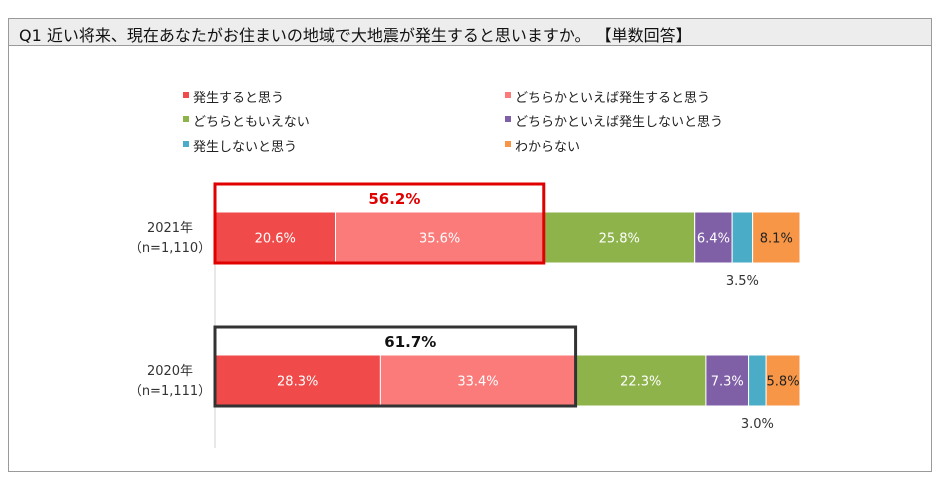 The height and width of the screenshot is (483, 940). Describe the element at coordinates (757, 424) in the screenshot. I see `data-label: 3.0%` at that location.